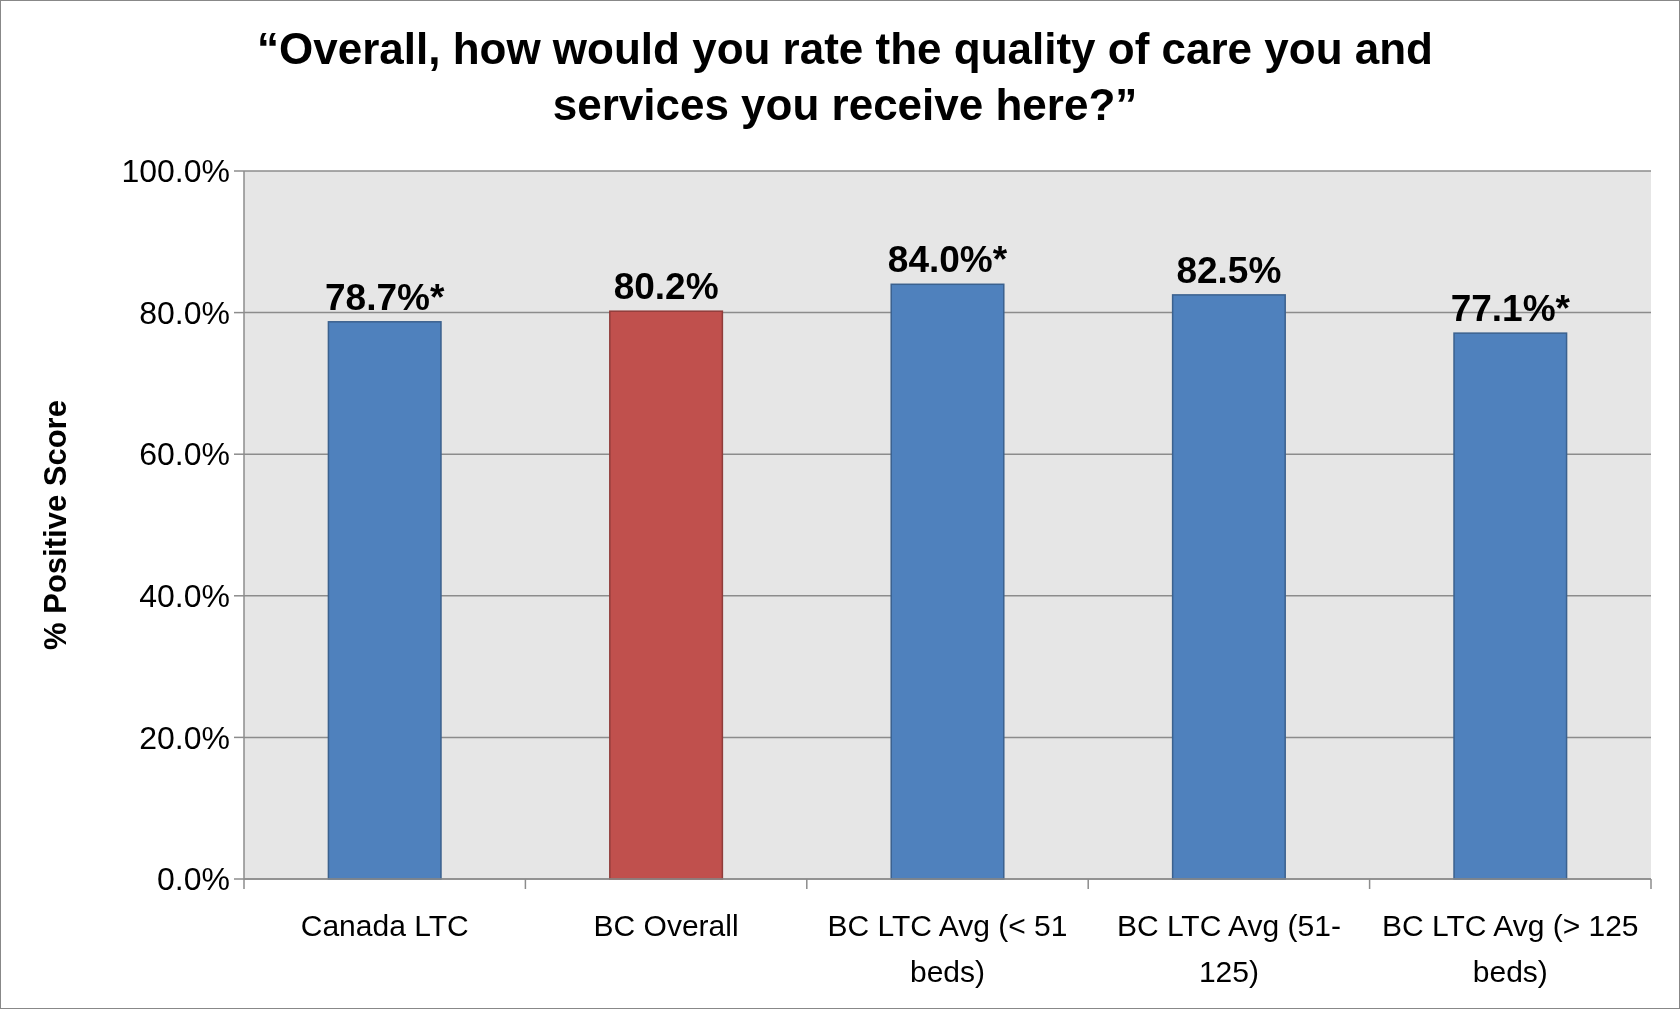  I want to click on data-label: 84.0%*, so click(947, 260).